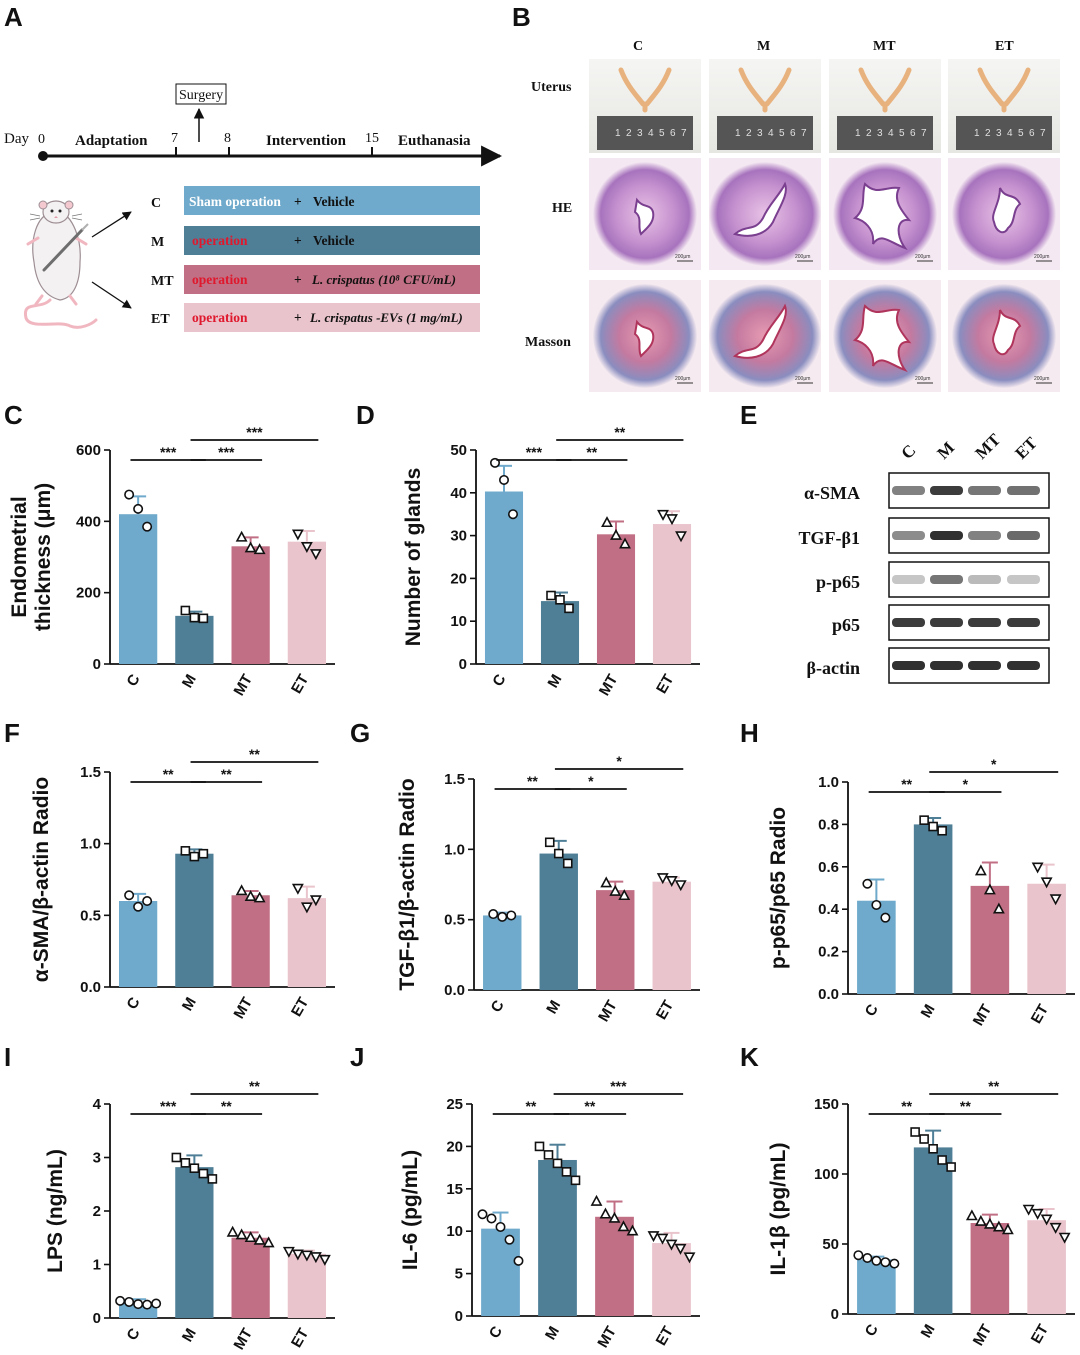  Describe the element at coordinates (763, 46) in the screenshot. I see `b-col-m: M` at that location.